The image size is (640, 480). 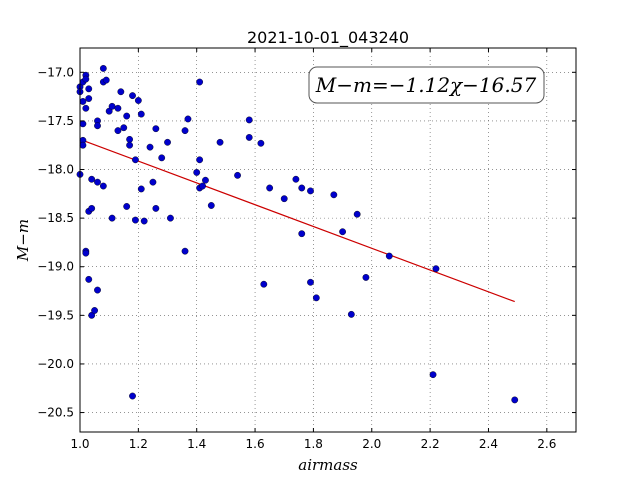 What do you see at coordinates (371, 444) in the screenshot?
I see `x-tick-label: 2.0` at bounding box center [371, 444].